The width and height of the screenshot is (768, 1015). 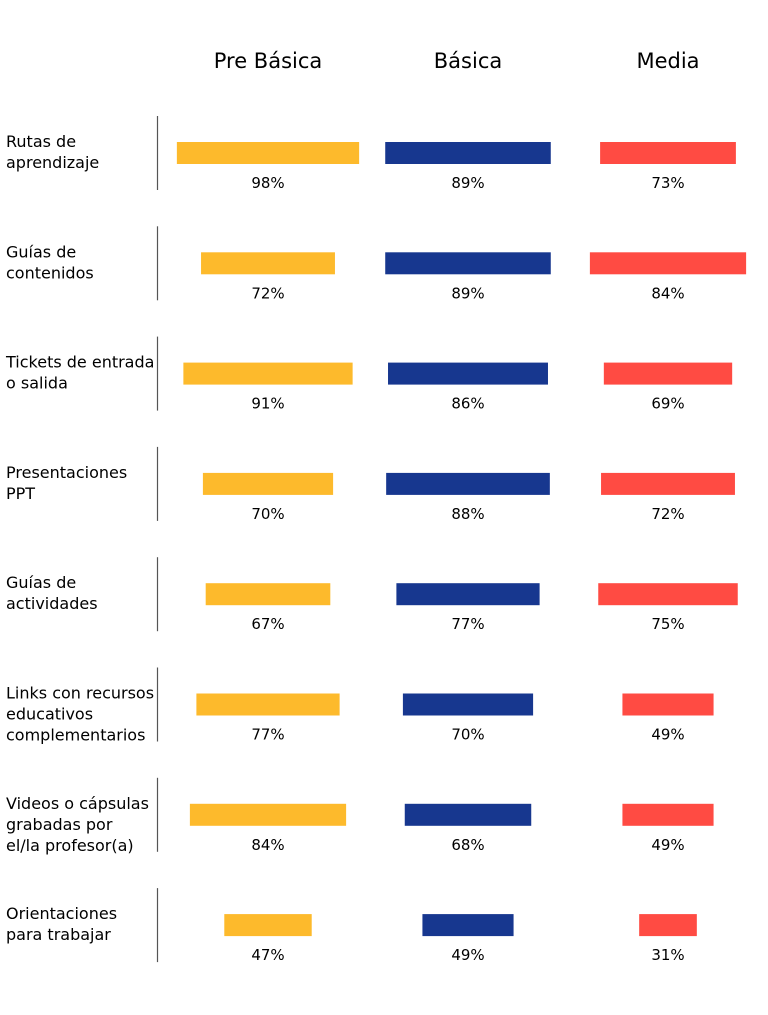 What do you see at coordinates (467, 845) in the screenshot?
I see `value-label-1-6: 68%` at bounding box center [467, 845].